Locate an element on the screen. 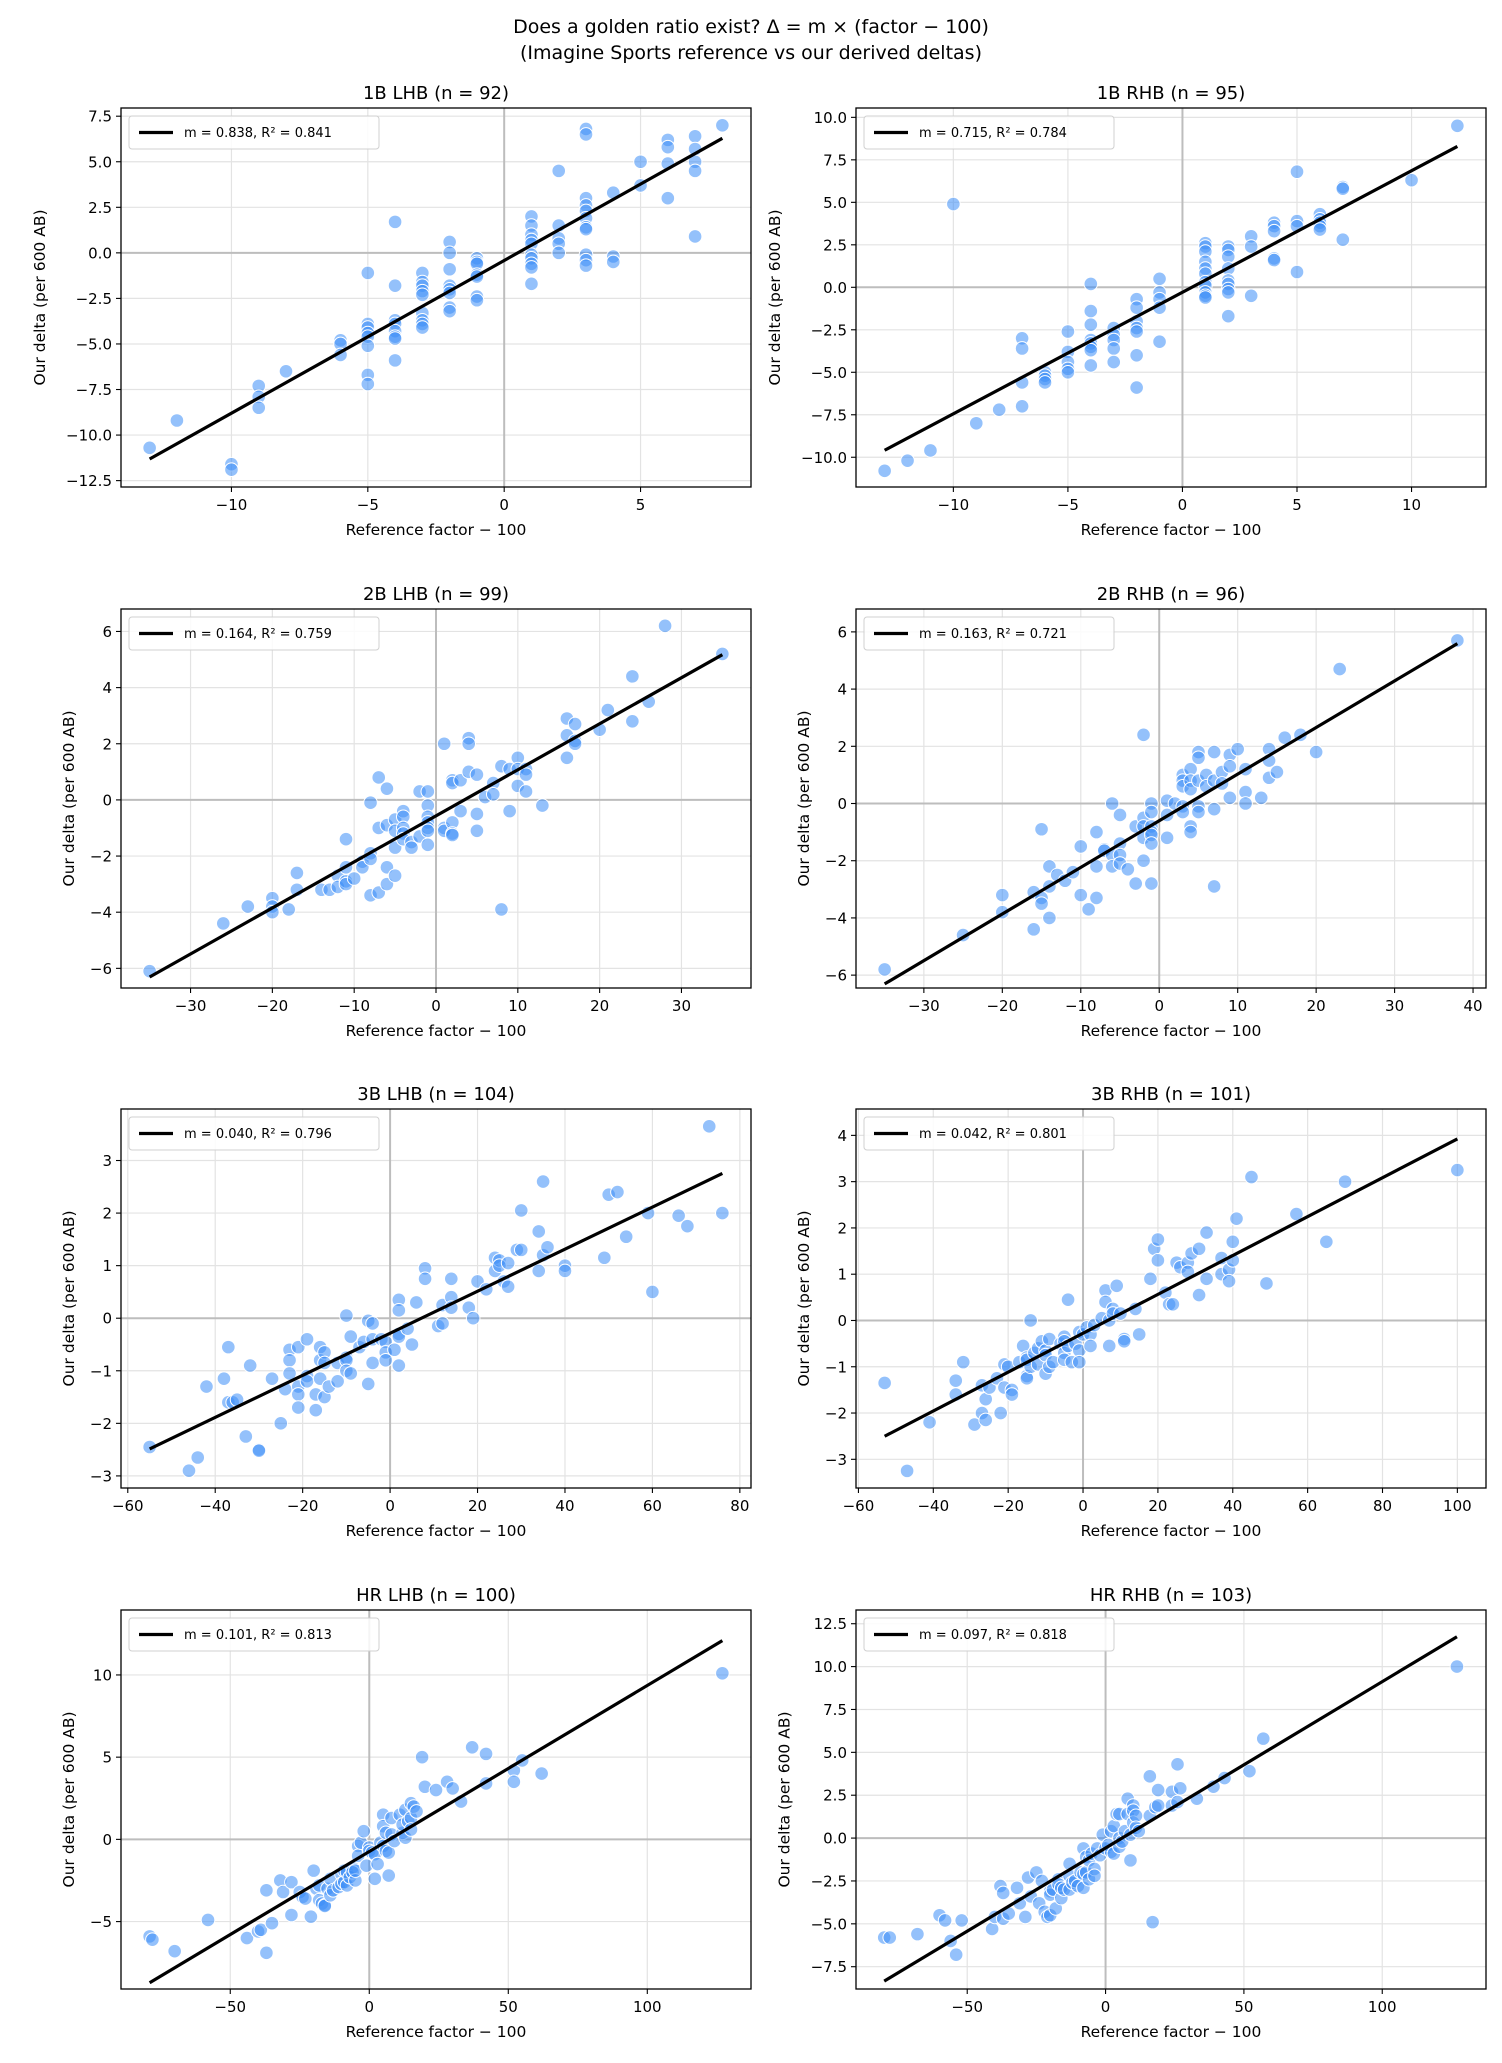 The image size is (1502, 2063). x-tick-label: −40 is located at coordinates (933, 1506).